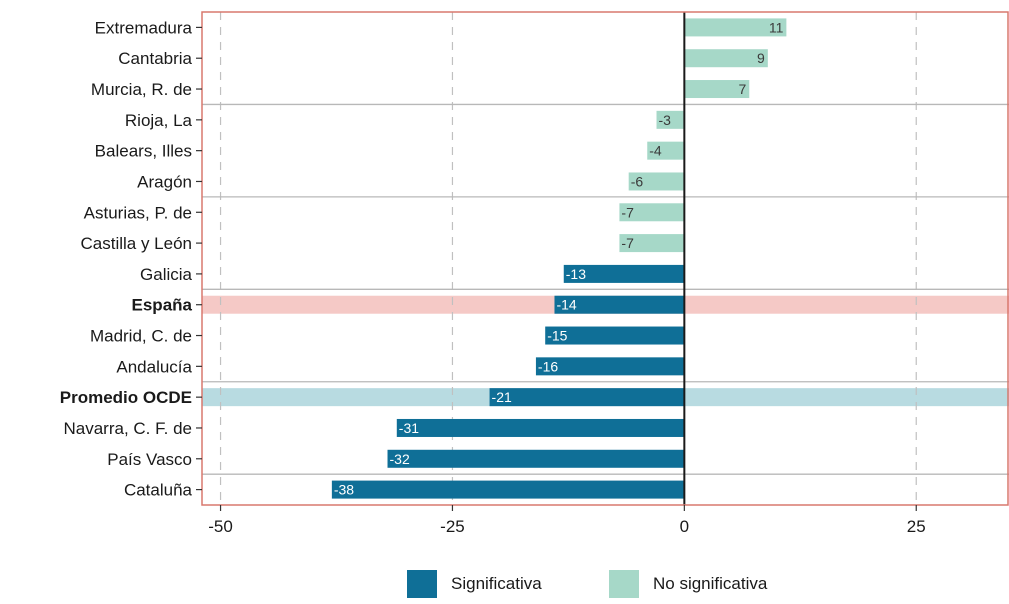  Describe the element at coordinates (916, 526) in the screenshot. I see `x-tick-label-4: 25` at that location.